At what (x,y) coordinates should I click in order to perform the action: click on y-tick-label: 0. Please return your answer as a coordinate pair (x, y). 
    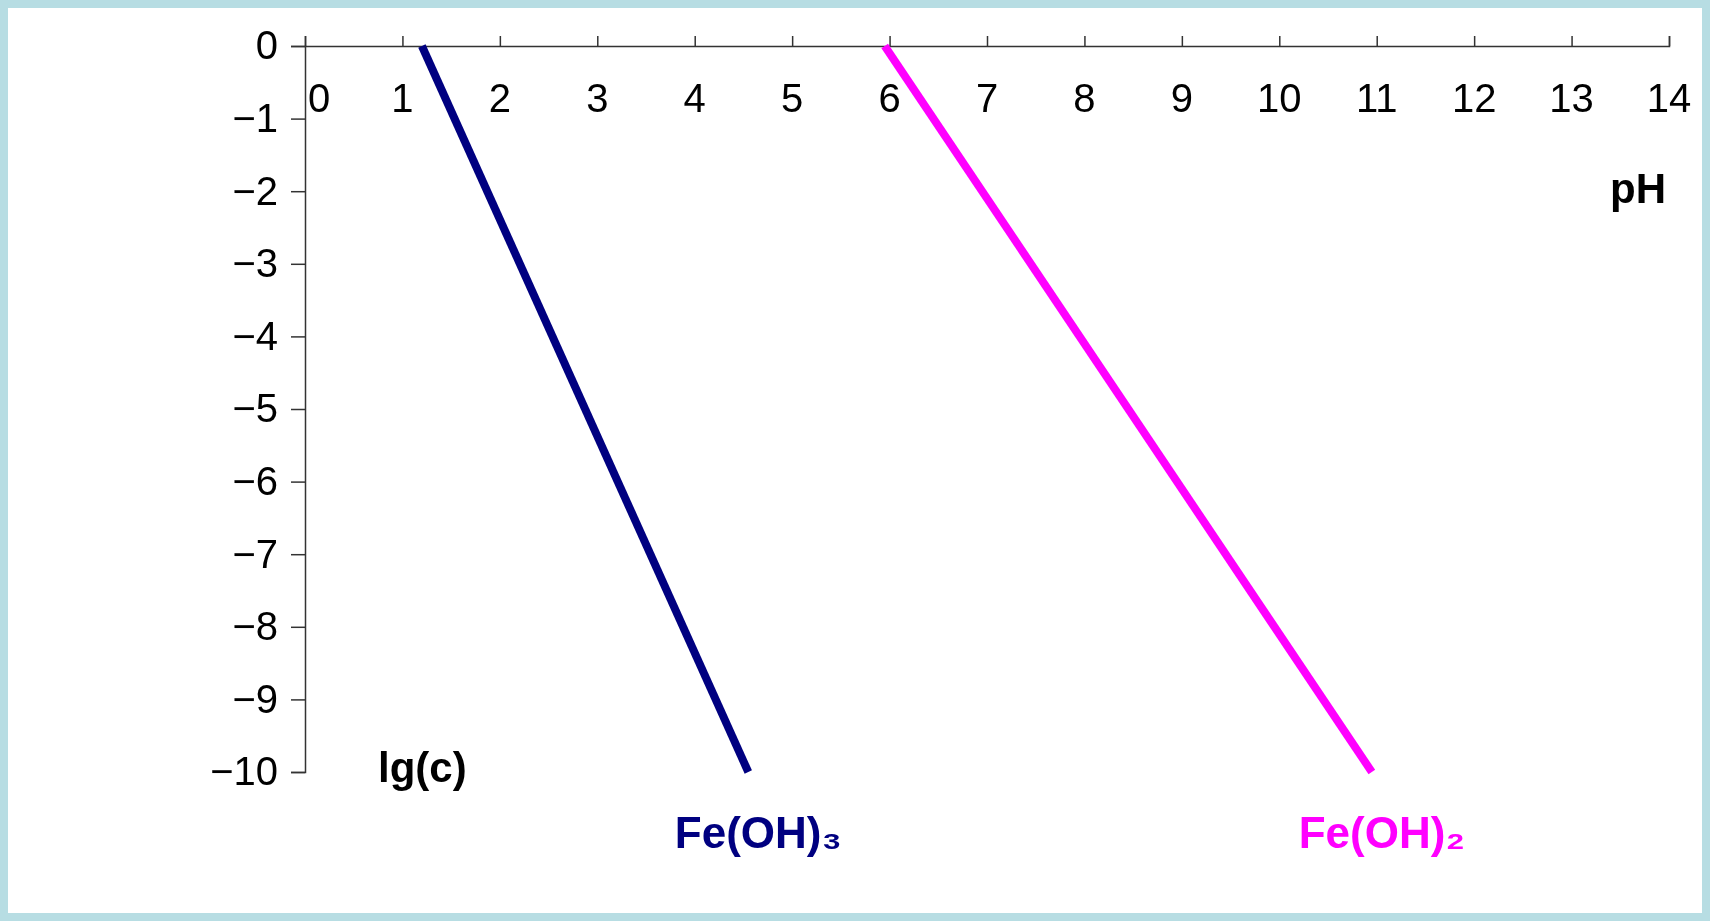
    Looking at the image, I should click on (266, 45).